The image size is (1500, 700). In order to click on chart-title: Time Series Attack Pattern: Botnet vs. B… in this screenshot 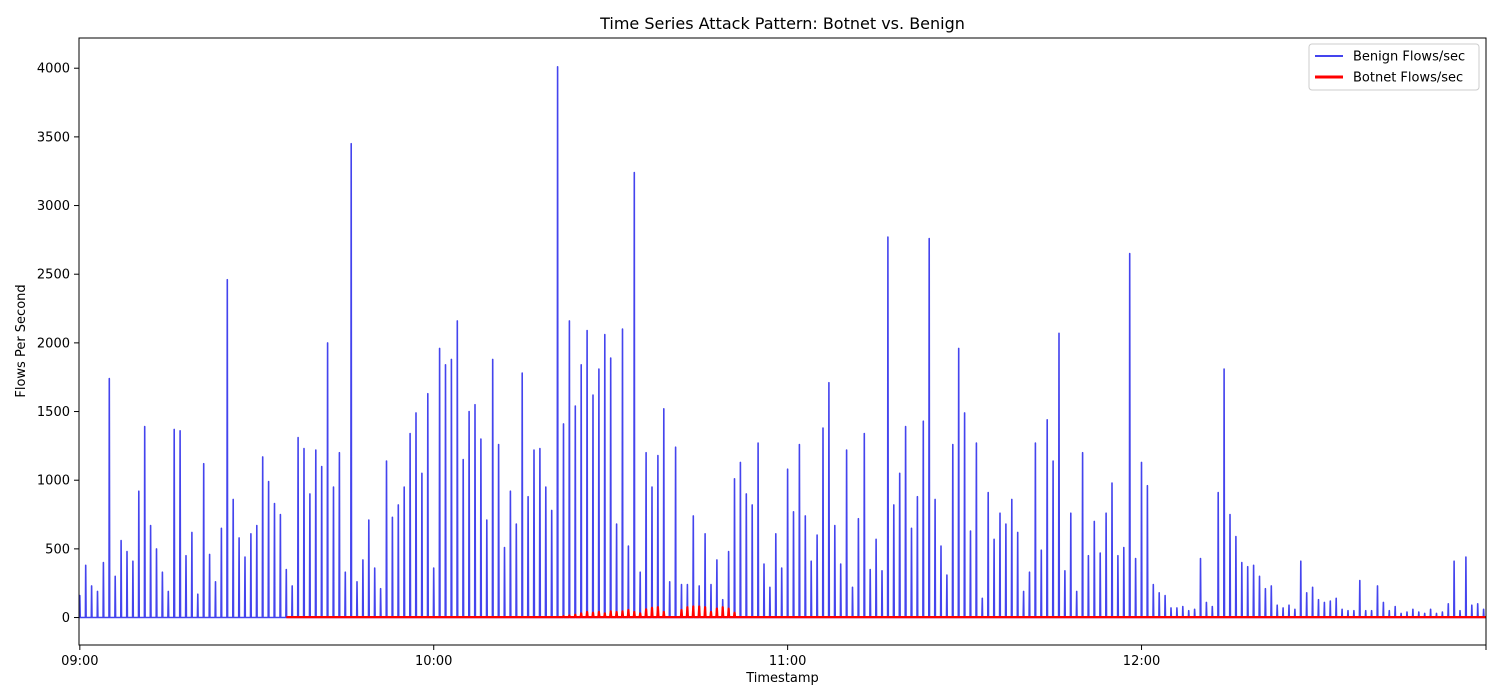, I will do `click(782, 23)`.